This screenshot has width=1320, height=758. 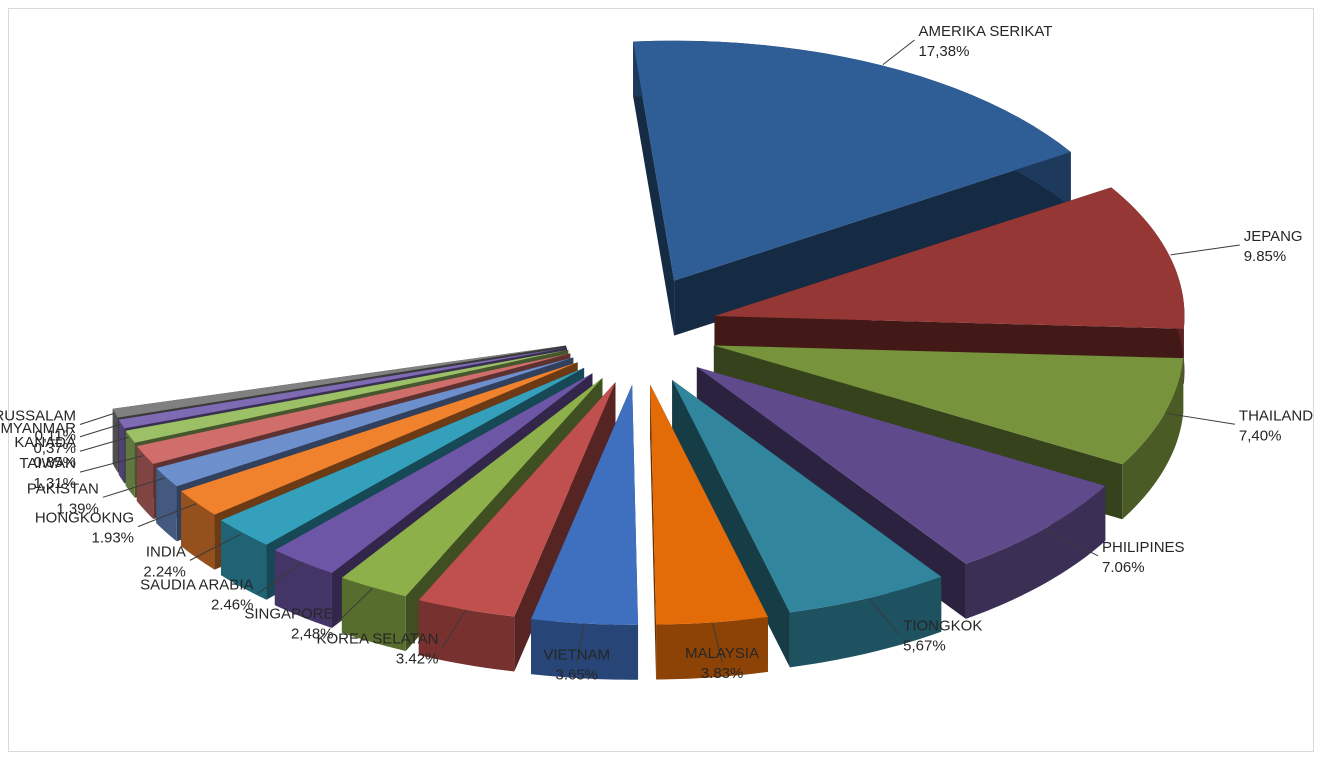 I want to click on slice-label-value: 2.46%, so click(x=232, y=605).